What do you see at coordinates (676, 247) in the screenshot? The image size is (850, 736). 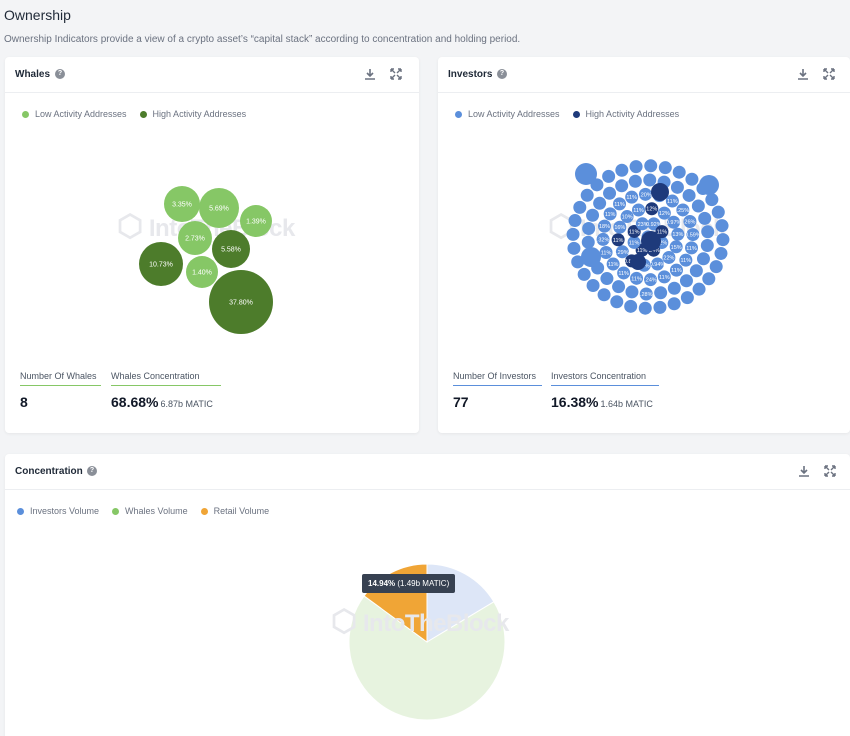 I see `investor-bubble: 15%` at bounding box center [676, 247].